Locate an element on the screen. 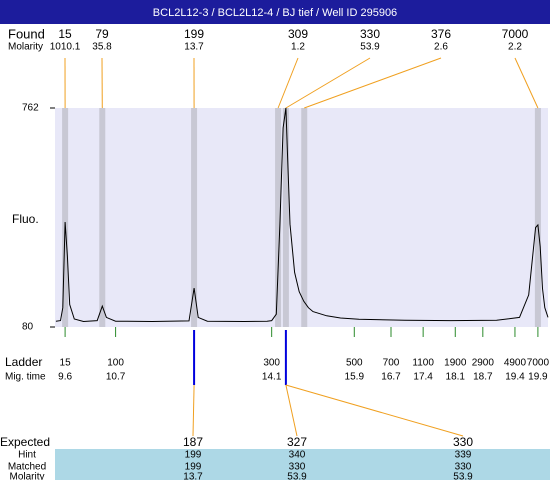  table-cell: 339 is located at coordinates (463, 455).